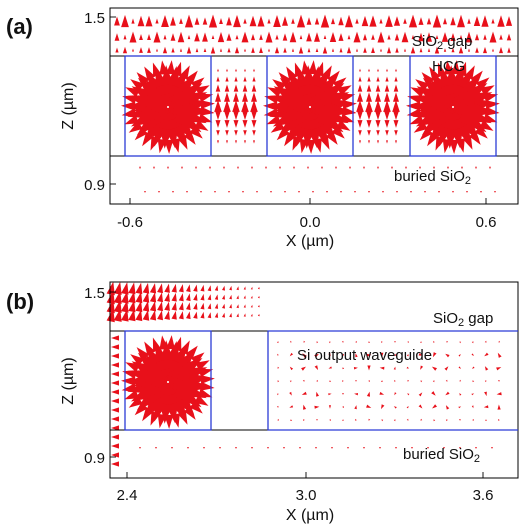  I want to click on panel-b-xtick-label: 3.0, so click(306, 495).